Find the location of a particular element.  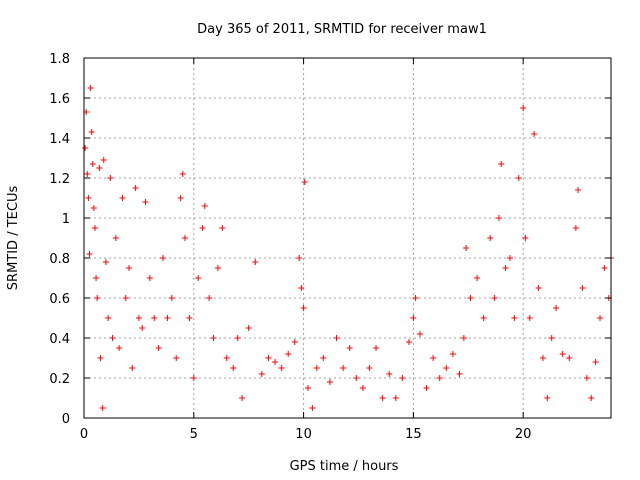

y-tick-label: 1.4 is located at coordinates (59, 139).